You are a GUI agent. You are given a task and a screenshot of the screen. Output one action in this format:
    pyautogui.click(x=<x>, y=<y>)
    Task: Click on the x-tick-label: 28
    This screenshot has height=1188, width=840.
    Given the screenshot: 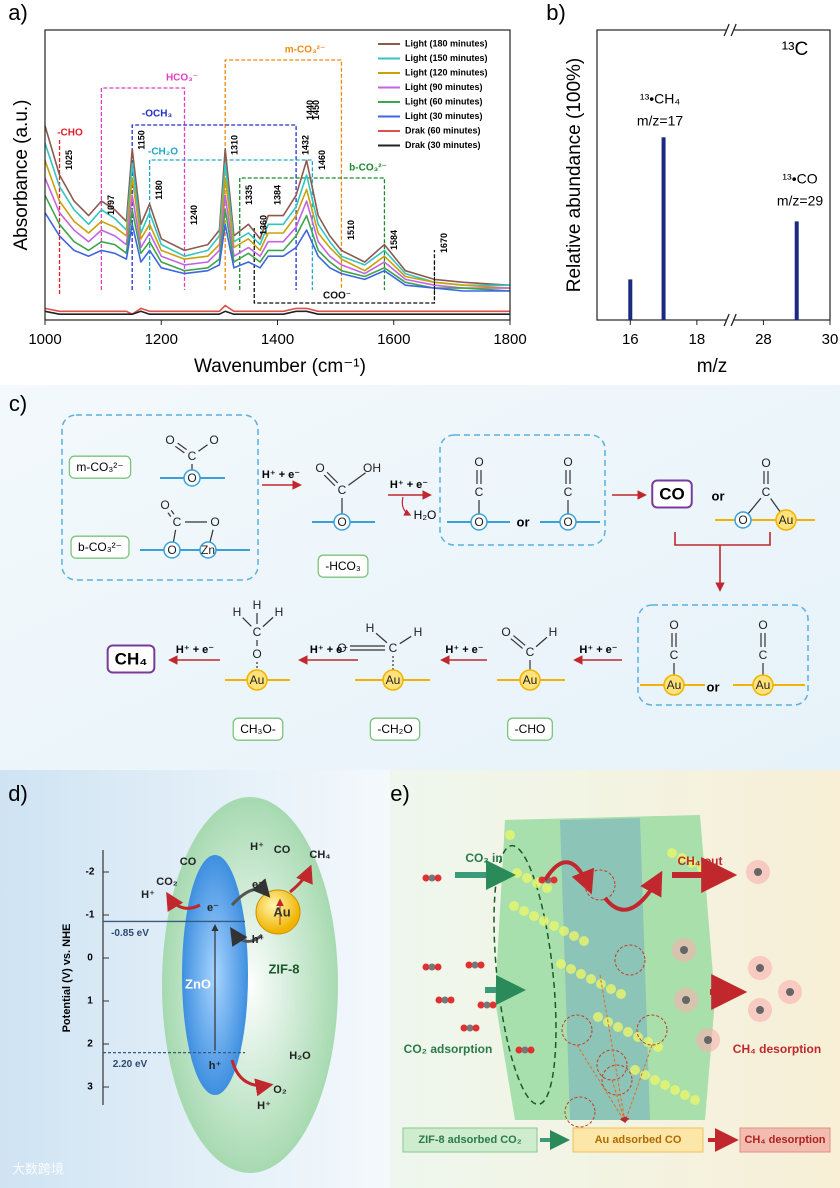 What is the action you would take?
    pyautogui.click(x=763, y=339)
    